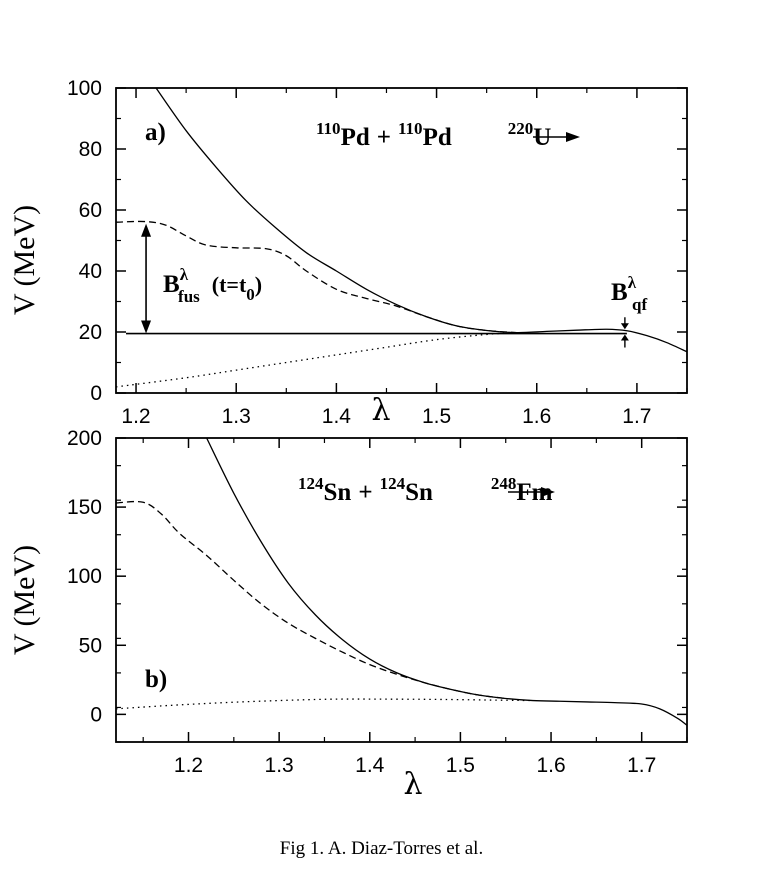 The height and width of the screenshot is (872, 763). What do you see at coordinates (90, 149) in the screenshot?
I see `y-tick-label-a: 80` at bounding box center [90, 149].